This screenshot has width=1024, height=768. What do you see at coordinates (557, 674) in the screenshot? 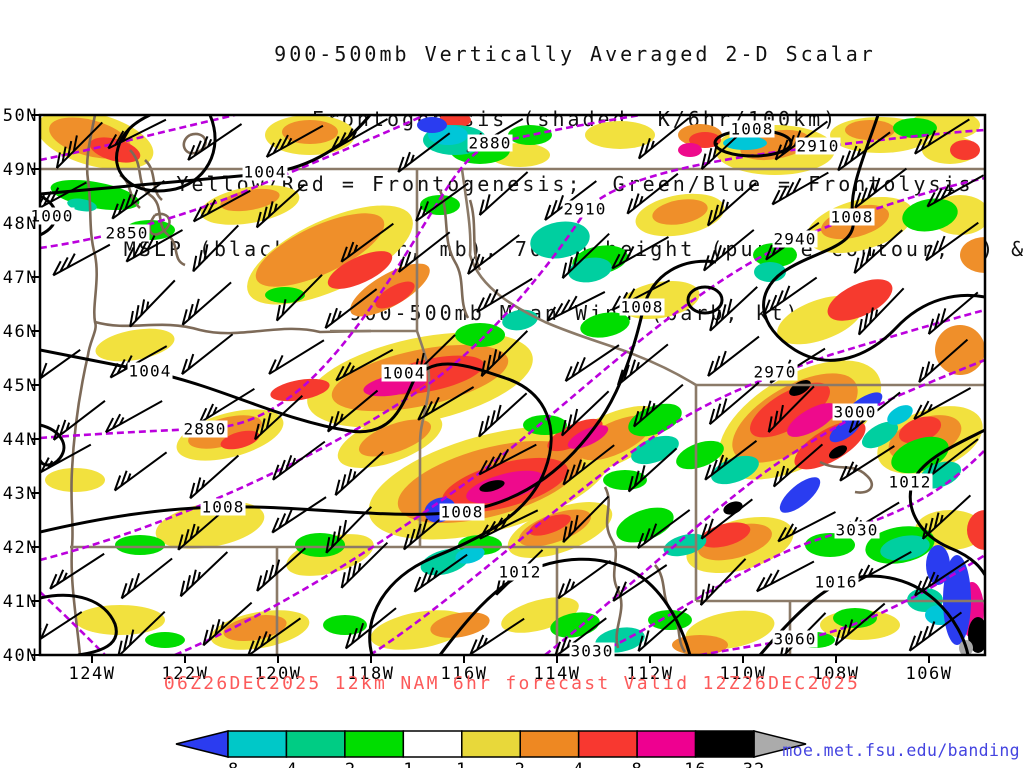
I see `lon-tick-label: 114W` at bounding box center [557, 674].